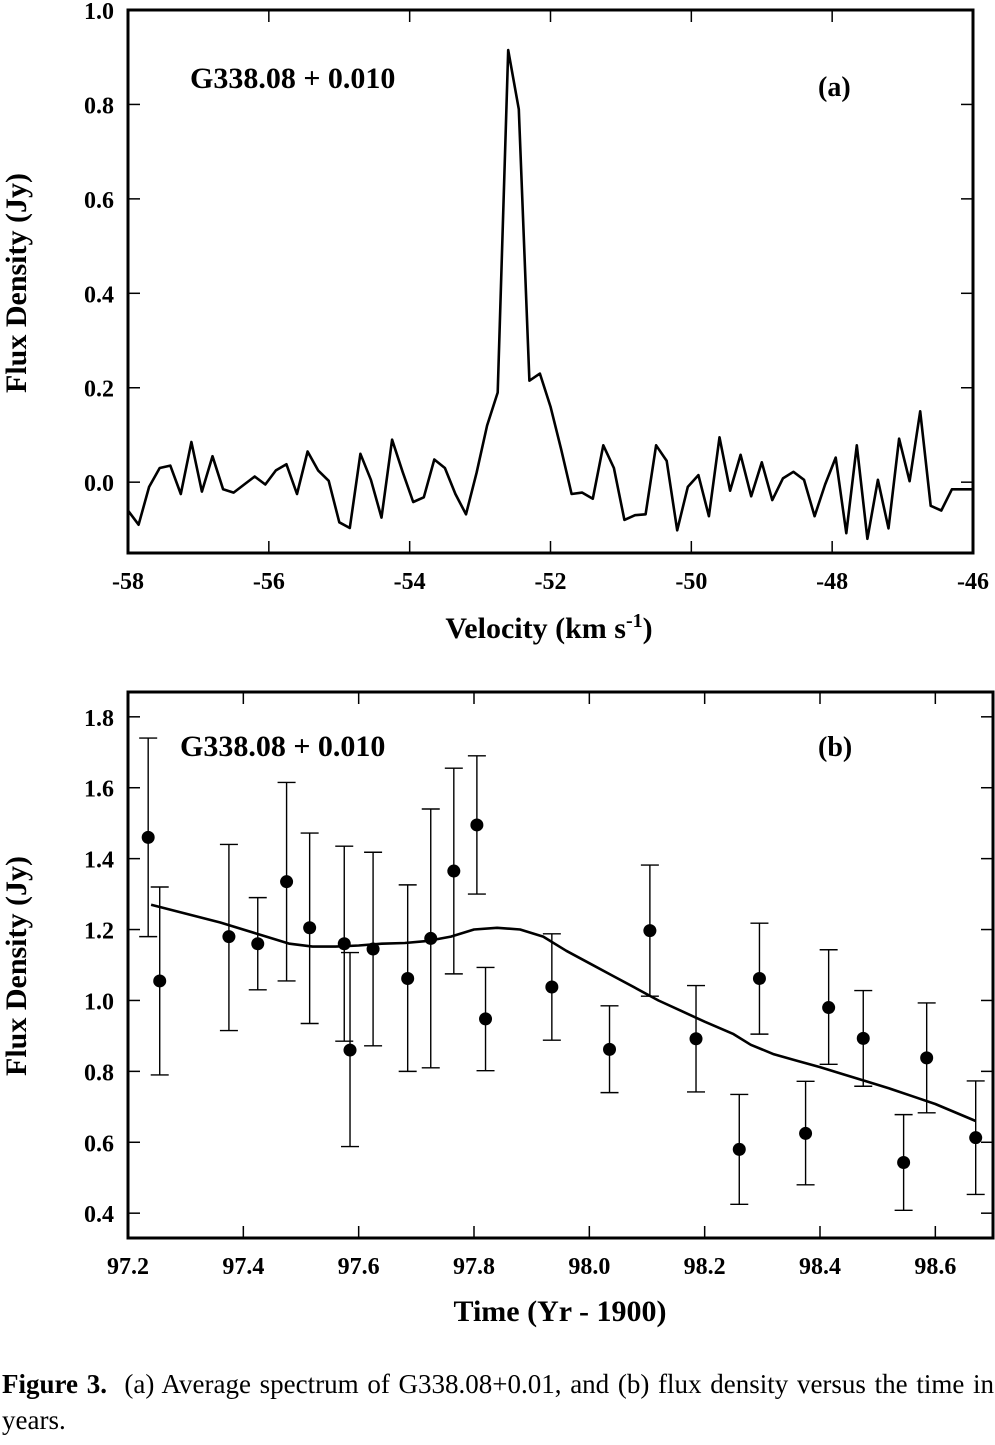  I want to click on a-ytick-label: 1.0, so click(99, 12).